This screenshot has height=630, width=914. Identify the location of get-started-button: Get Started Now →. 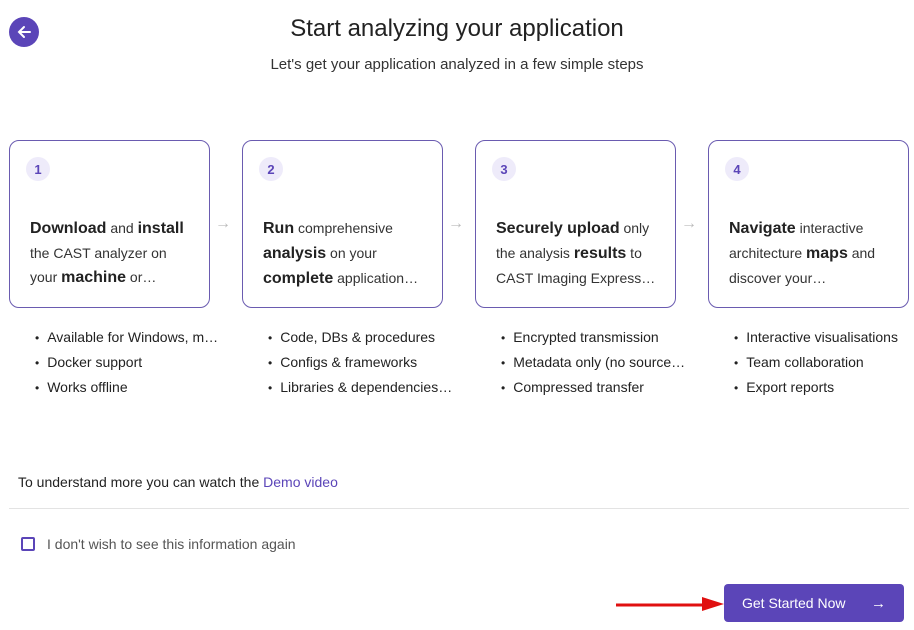
(814, 603).